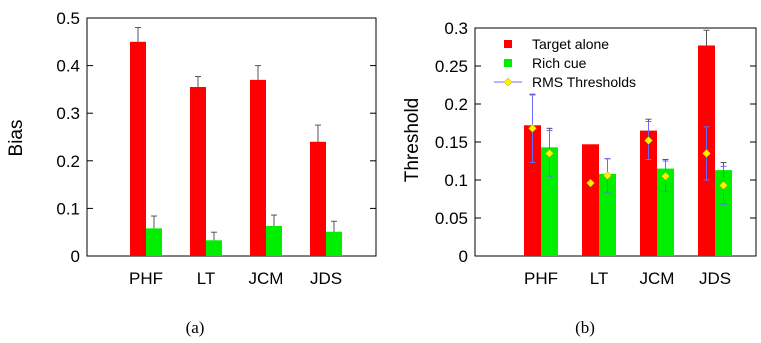  Describe the element at coordinates (451, 218) in the screenshot. I see `y-tick-label: 0.05` at that location.